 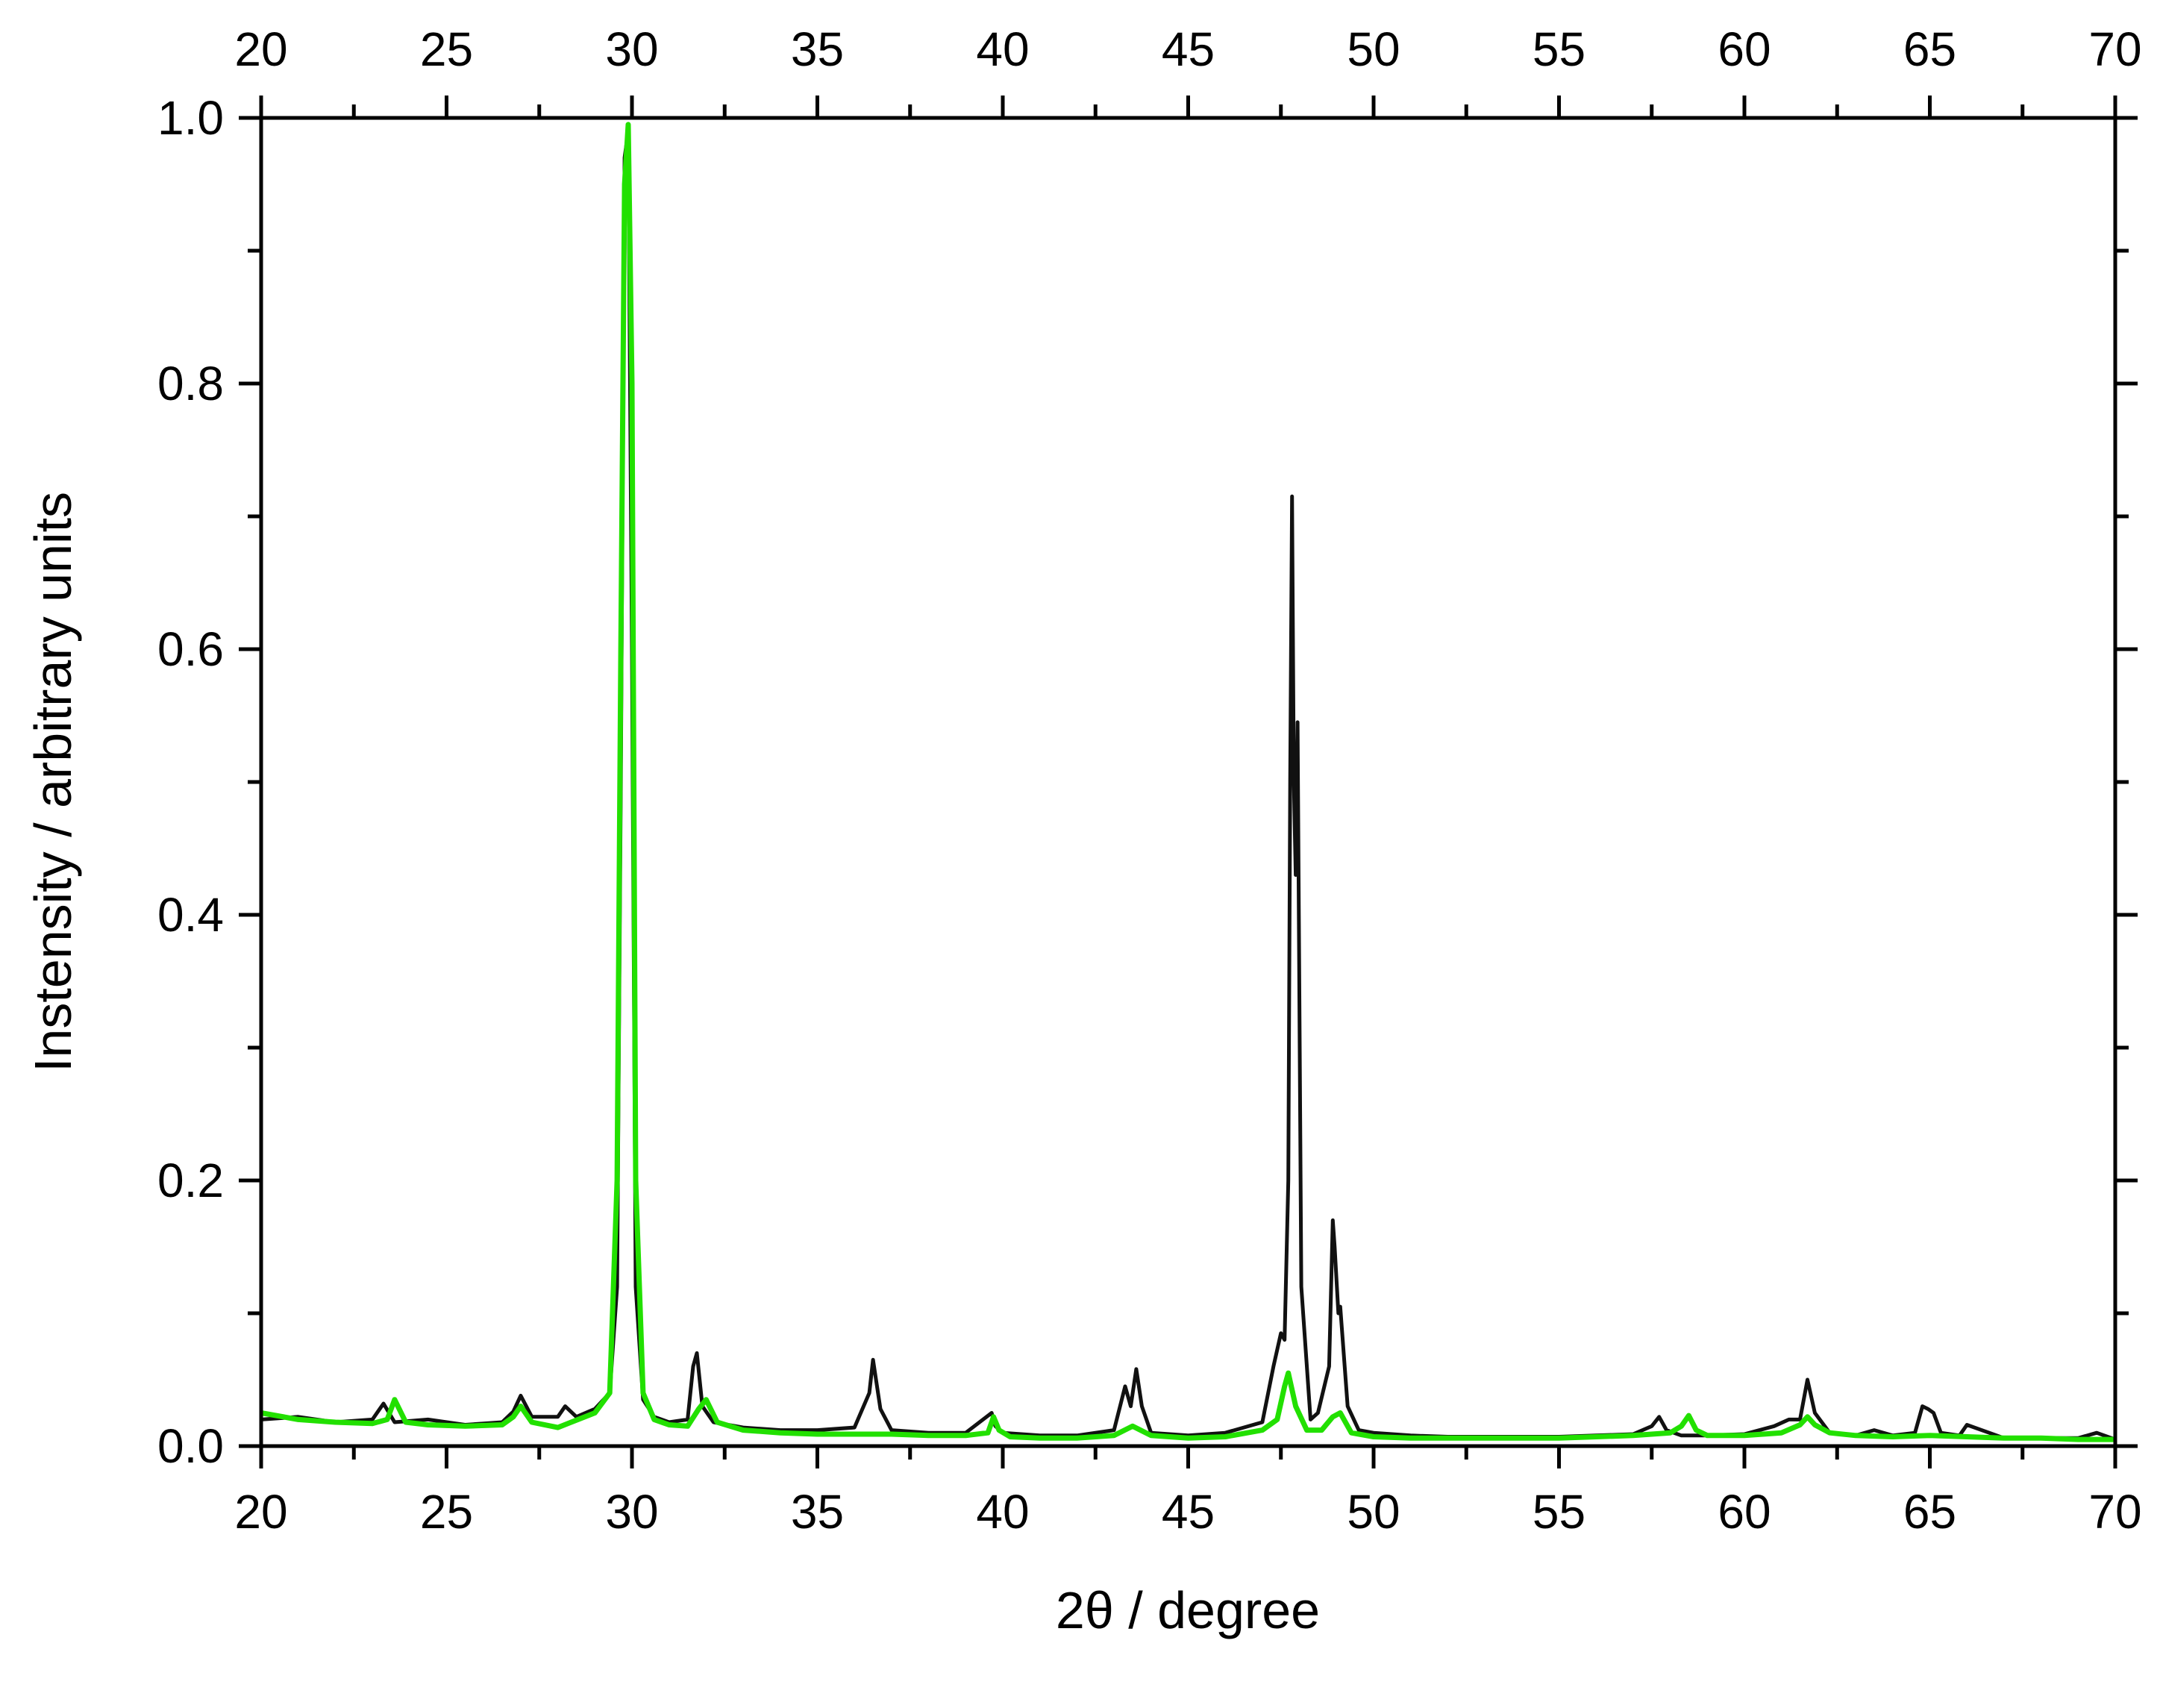 I want to click on x-tick-label: 45, so click(x=1188, y=1512).